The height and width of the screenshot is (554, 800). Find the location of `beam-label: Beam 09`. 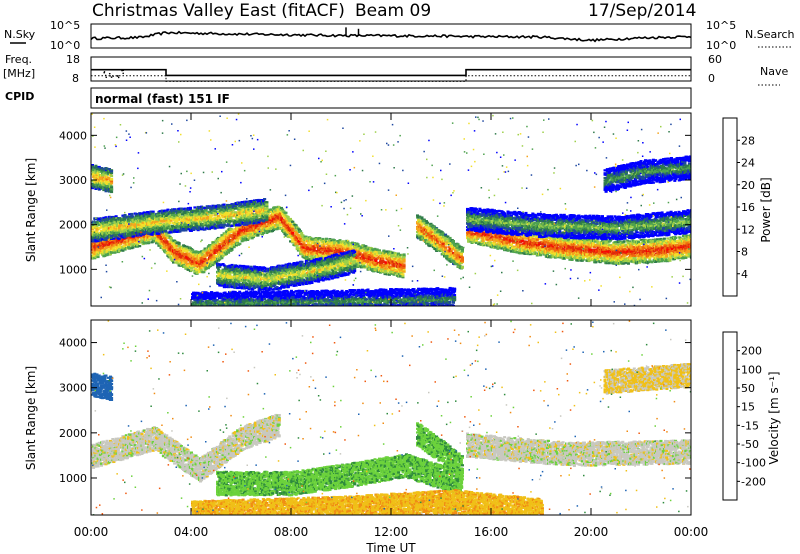

beam-label: Beam 09 is located at coordinates (393, 11).